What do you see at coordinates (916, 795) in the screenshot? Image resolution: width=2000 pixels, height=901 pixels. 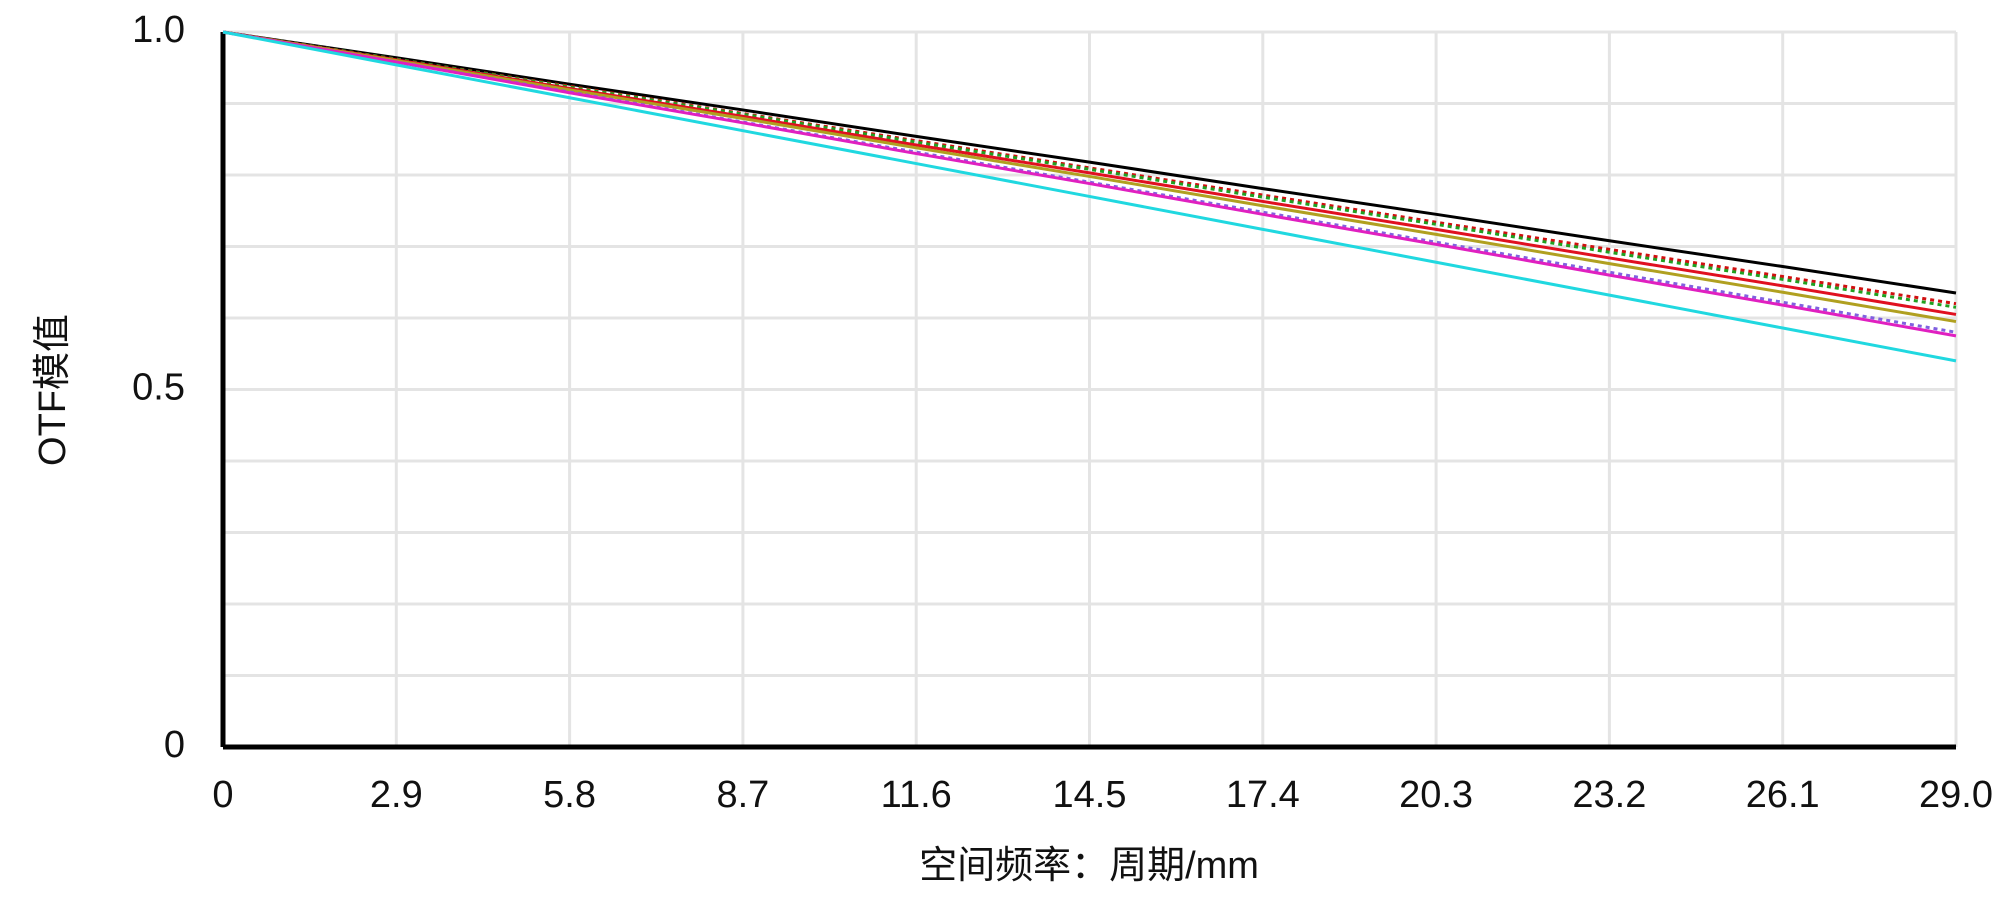 I see `x-tick-label: 11.6` at bounding box center [916, 795].